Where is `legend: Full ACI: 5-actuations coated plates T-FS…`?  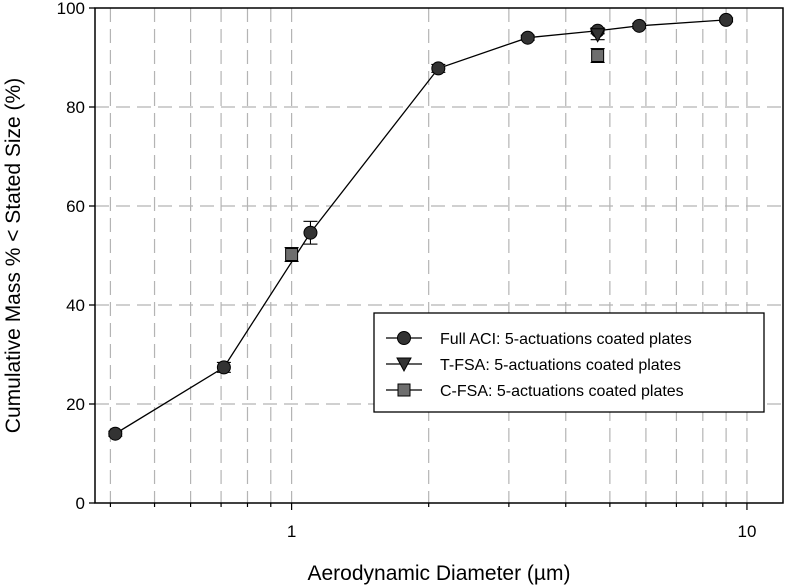 legend: Full ACI: 5-actuations coated plates T-FS… is located at coordinates (569, 362).